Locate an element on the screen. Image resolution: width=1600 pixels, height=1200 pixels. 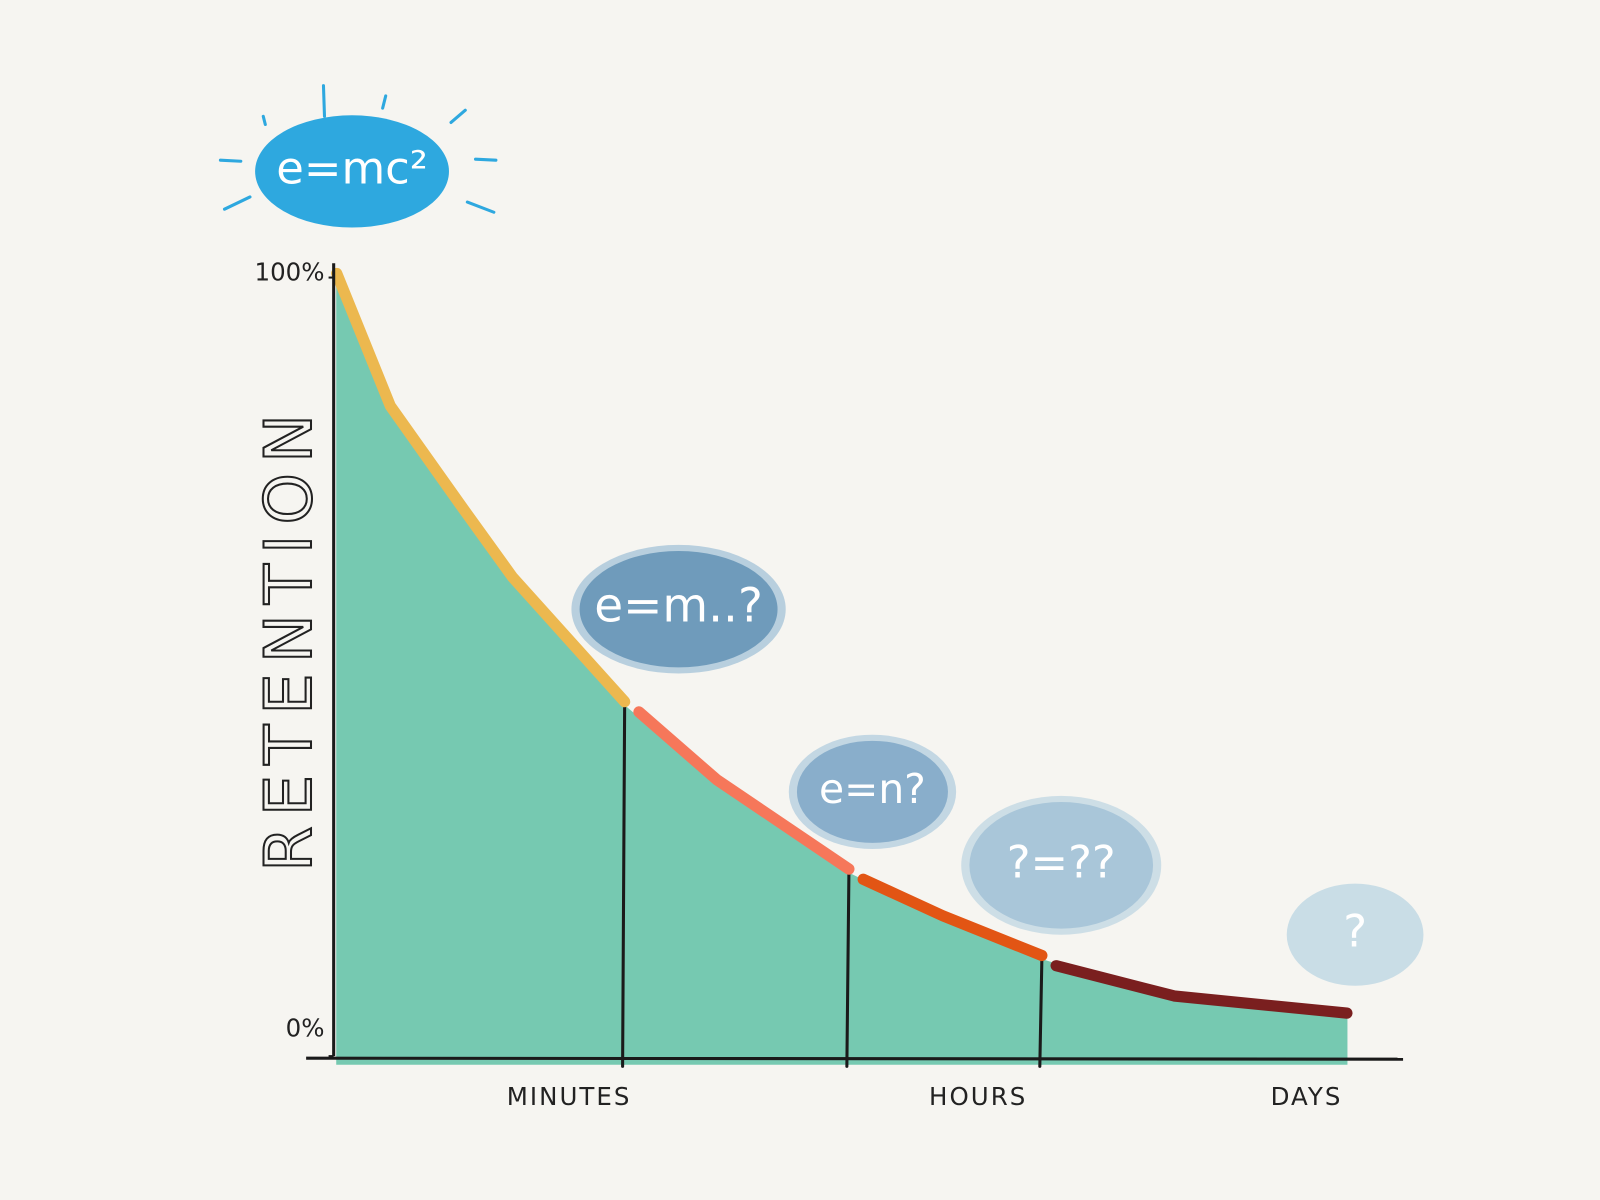
bubble-text: e=m..? is located at coordinates (678, 606).